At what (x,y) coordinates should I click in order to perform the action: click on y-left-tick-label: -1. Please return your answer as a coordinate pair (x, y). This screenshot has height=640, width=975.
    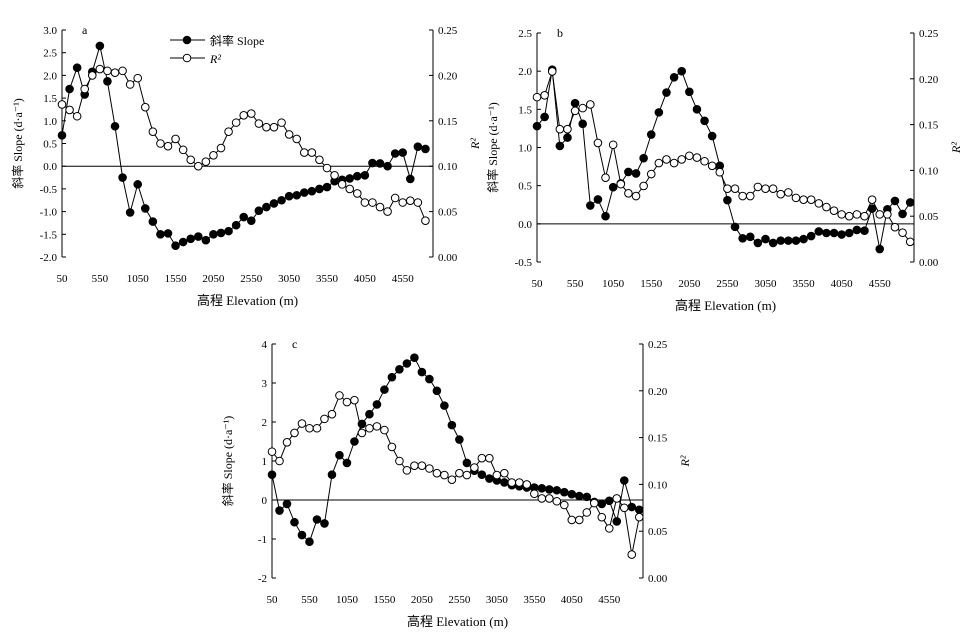
    Looking at the image, I should click on (262, 540).